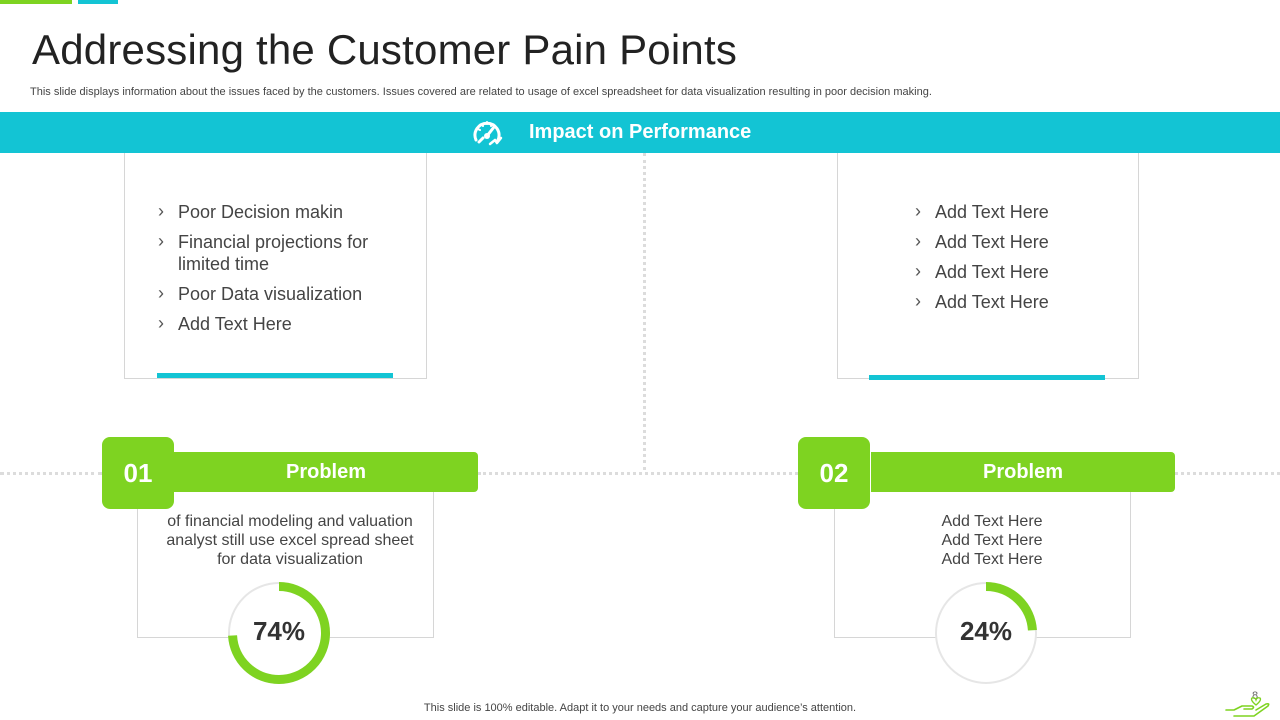 This screenshot has width=1280, height=720. I want to click on hand-holding-icon, so click(1247, 707).